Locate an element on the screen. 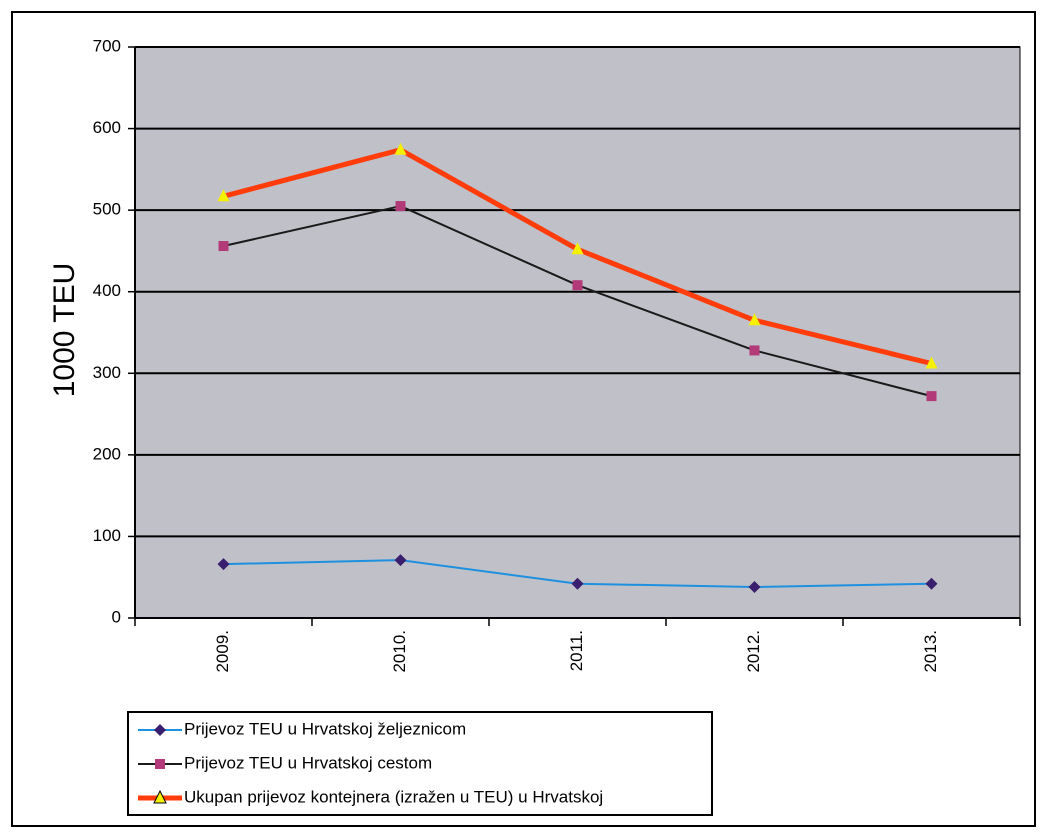 The width and height of the screenshot is (1041, 838). y-tick-label: 500 is located at coordinates (107, 209).